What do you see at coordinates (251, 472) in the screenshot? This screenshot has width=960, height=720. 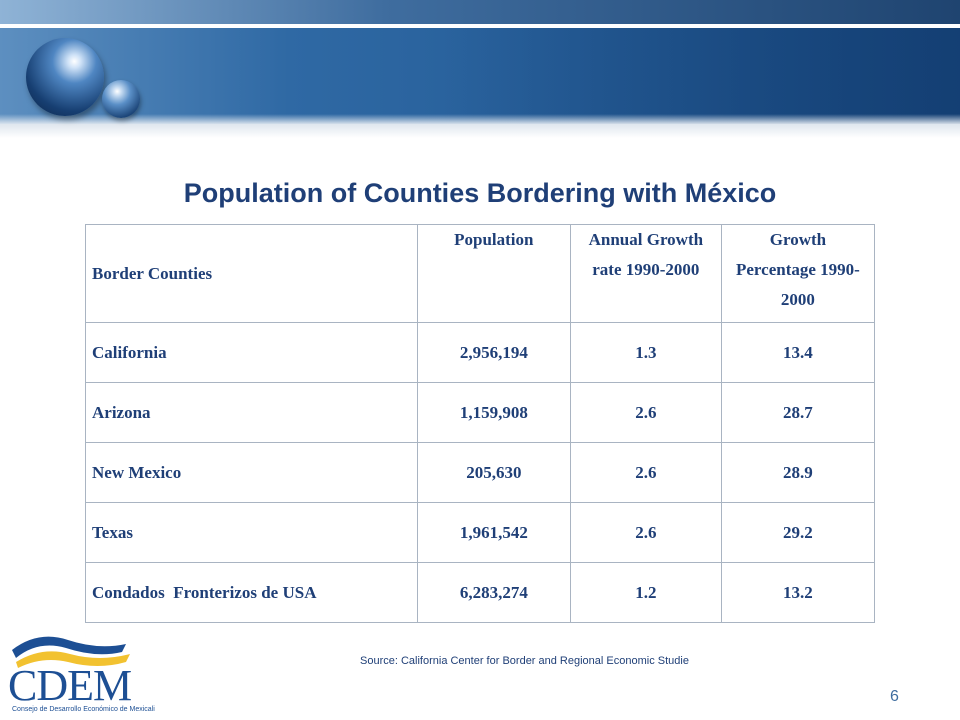 I see `county-cell: New Mexico` at bounding box center [251, 472].